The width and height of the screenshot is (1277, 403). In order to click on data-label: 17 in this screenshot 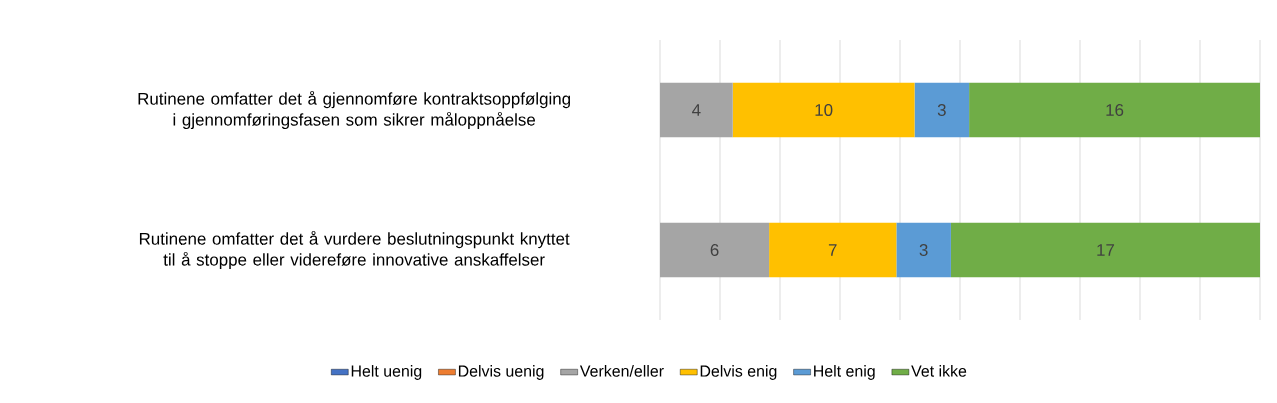, I will do `click(1106, 250)`.